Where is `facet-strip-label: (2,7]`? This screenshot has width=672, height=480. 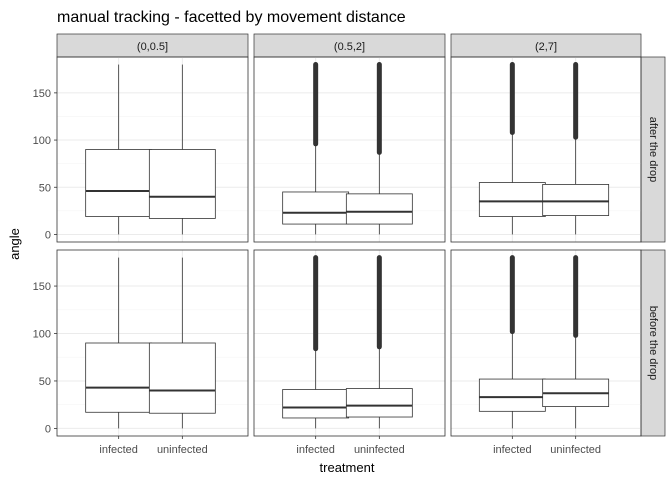 facet-strip-label: (2,7] is located at coordinates (546, 47).